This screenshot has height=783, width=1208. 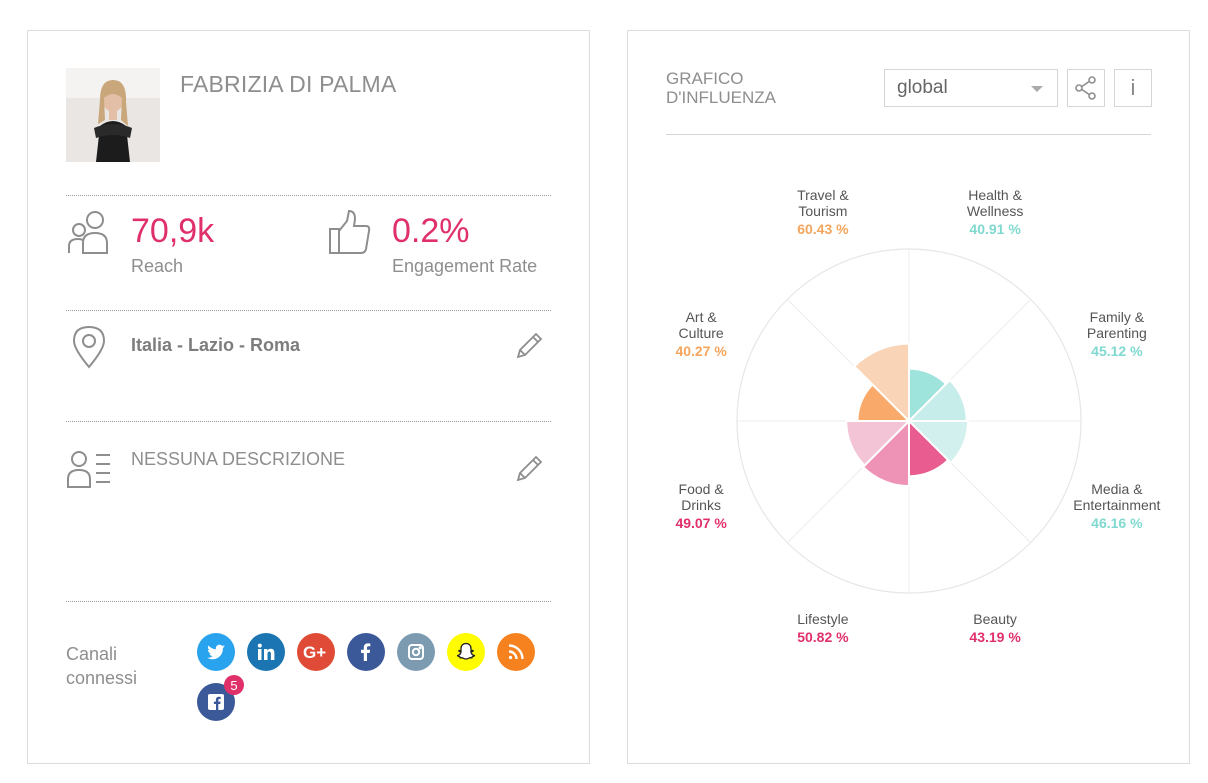 I want to click on snapchat-button, so click(x=466, y=652).